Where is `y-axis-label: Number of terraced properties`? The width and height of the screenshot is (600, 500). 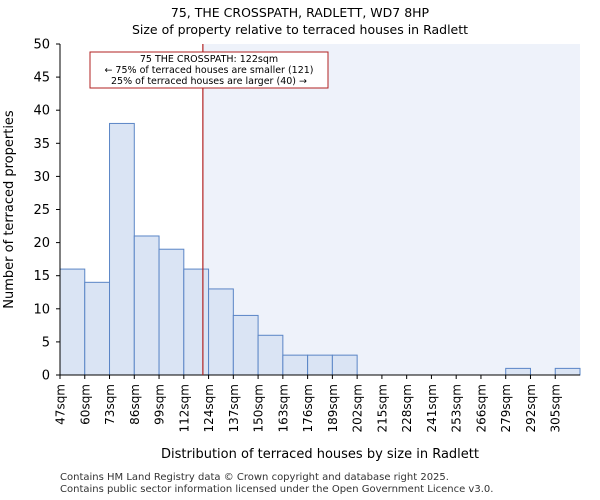
y-axis-label: Number of terraced properties is located at coordinates (9, 209).